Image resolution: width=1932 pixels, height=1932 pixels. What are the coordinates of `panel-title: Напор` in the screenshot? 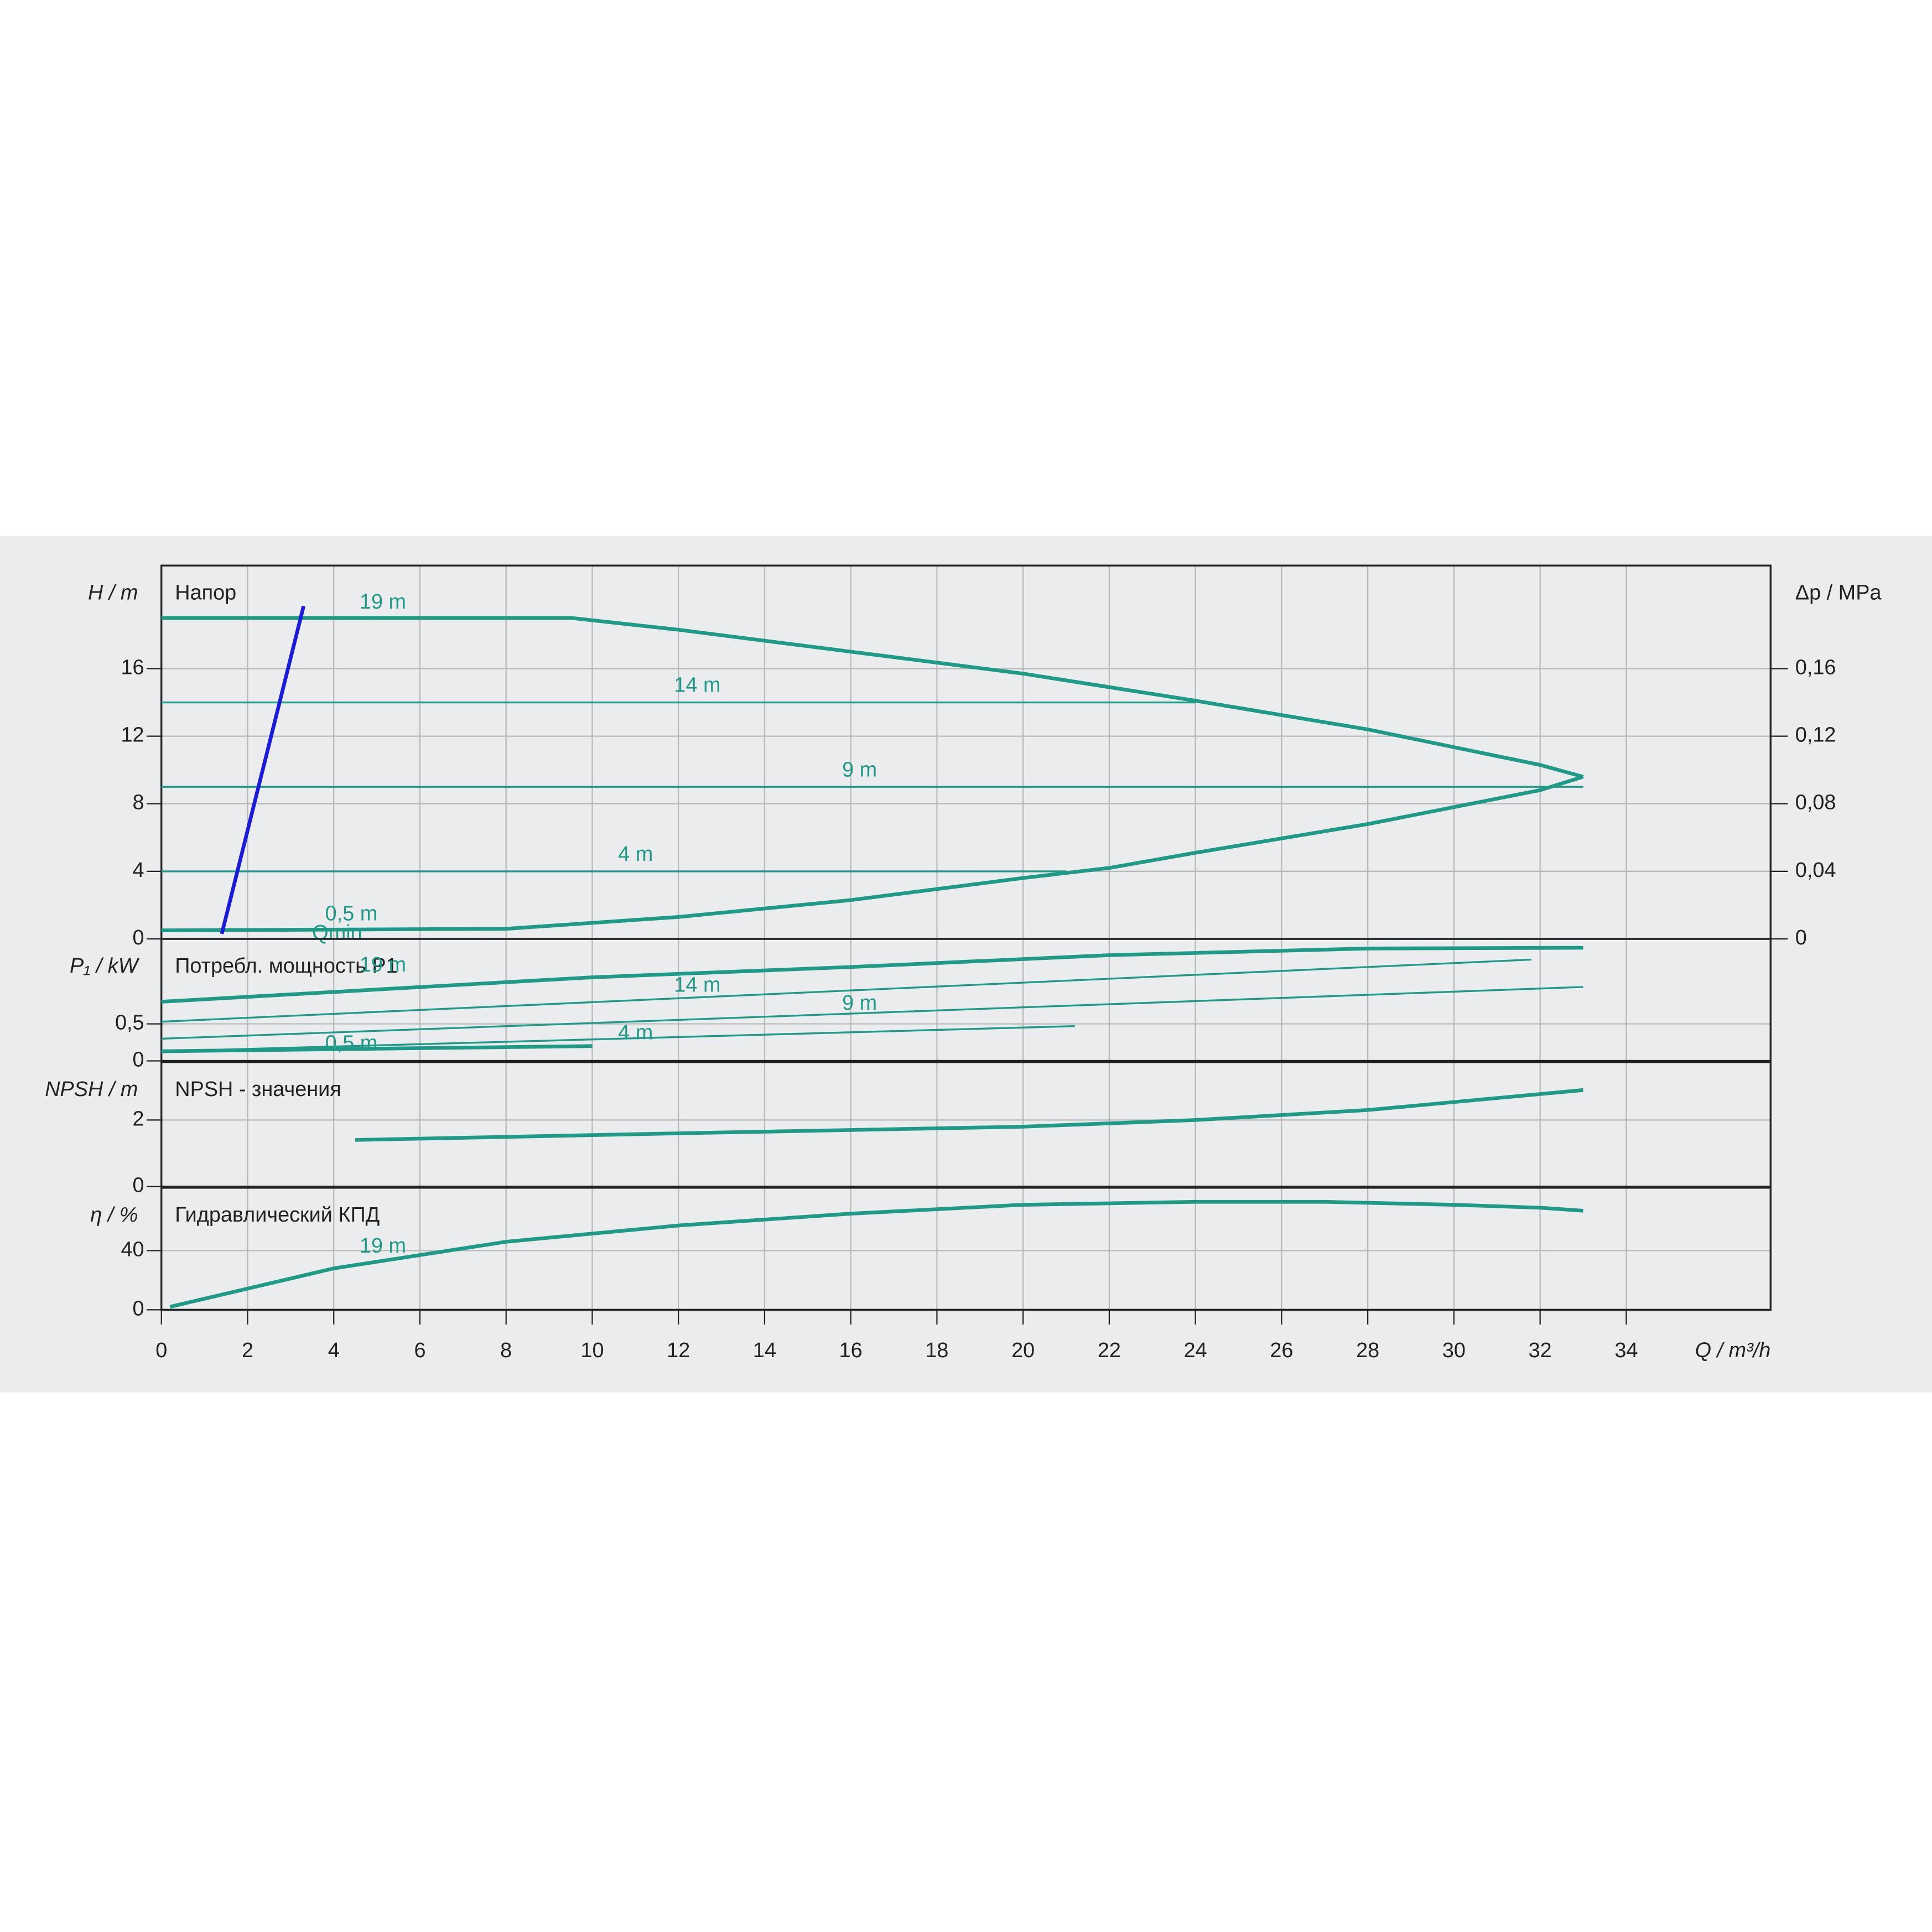 It's located at (205, 592).